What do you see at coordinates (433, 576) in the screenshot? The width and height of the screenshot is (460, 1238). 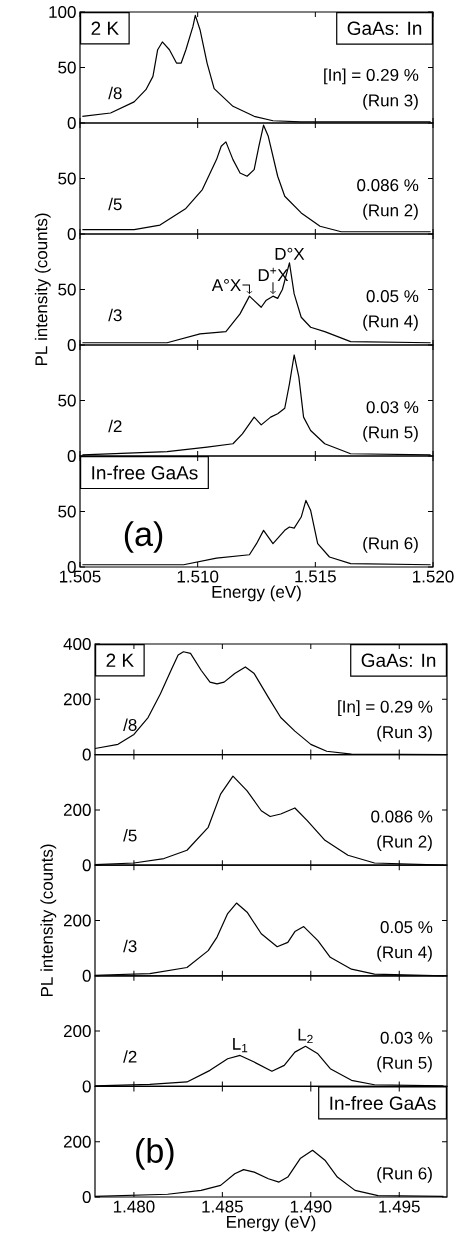 I see `x-tick-label: 1.520` at bounding box center [433, 576].